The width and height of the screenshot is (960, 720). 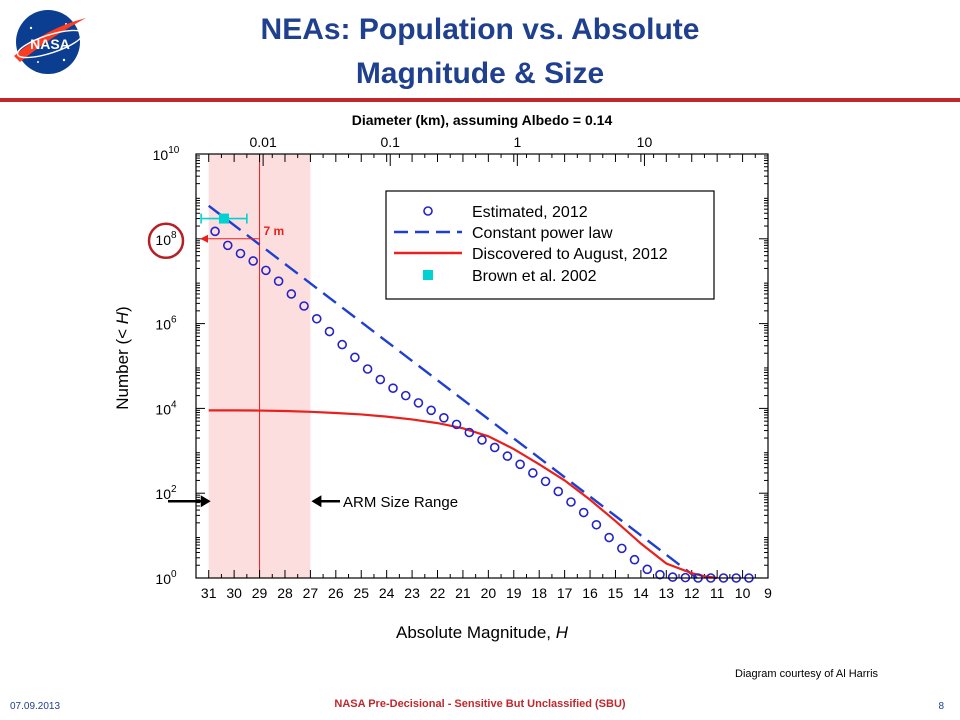 I want to click on x-tick-label: 28, so click(x=285, y=593).